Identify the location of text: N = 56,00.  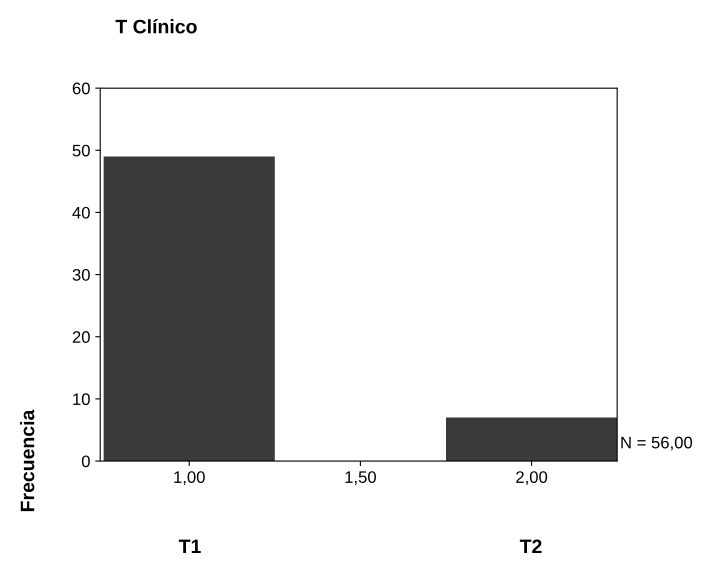
(656, 443).